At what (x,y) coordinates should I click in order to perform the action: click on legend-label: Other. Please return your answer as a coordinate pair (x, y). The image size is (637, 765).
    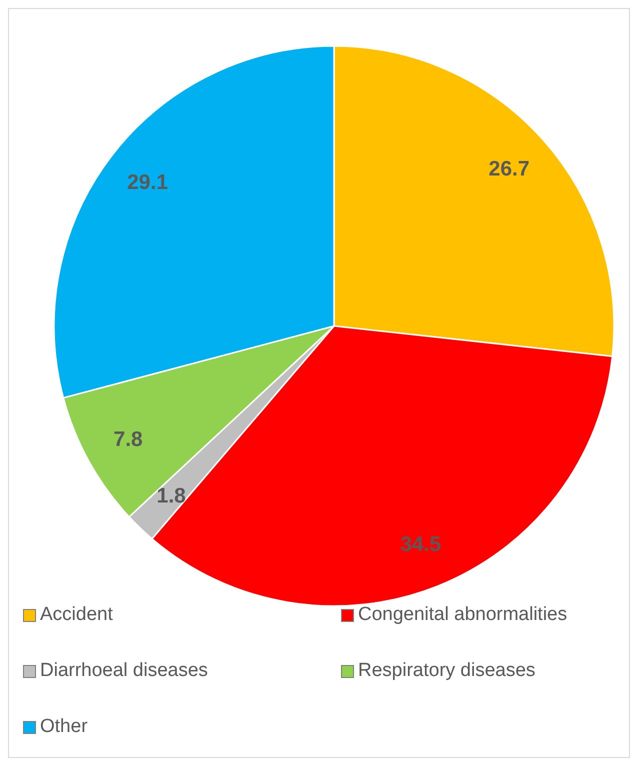
    Looking at the image, I should click on (64, 727).